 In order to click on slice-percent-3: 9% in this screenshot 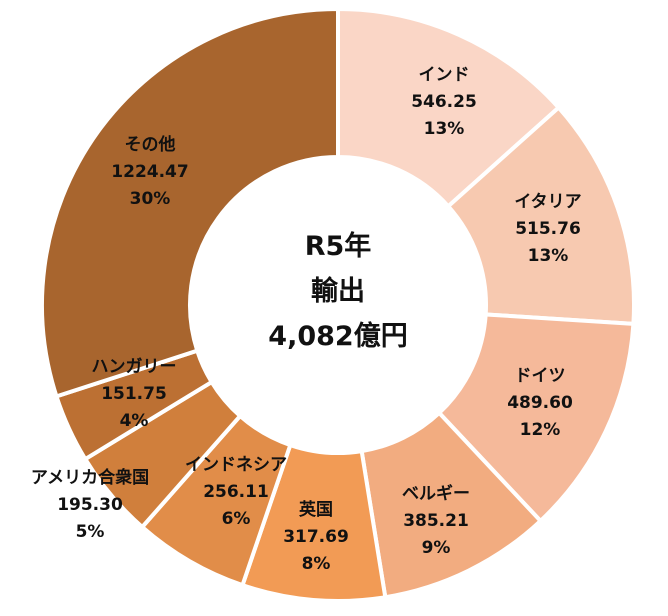, I will do `click(436, 548)`.